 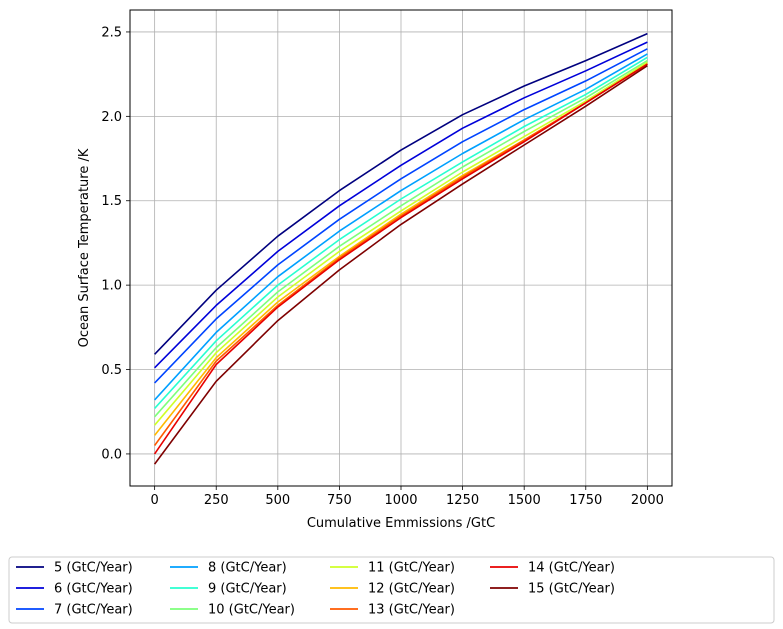 I want to click on y-axis-label: Ocean Surface Temperature /K, so click(x=84, y=247).